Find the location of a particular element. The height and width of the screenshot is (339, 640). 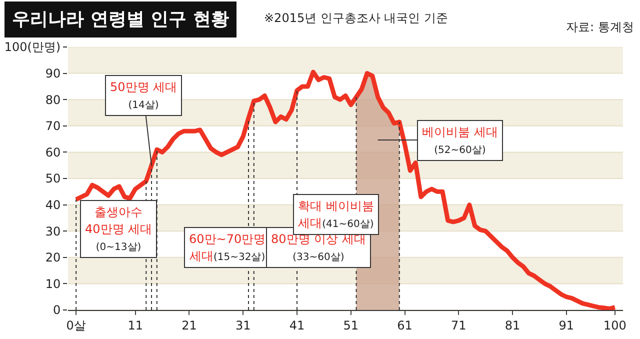

x-tick-label: 41 is located at coordinates (297, 325).